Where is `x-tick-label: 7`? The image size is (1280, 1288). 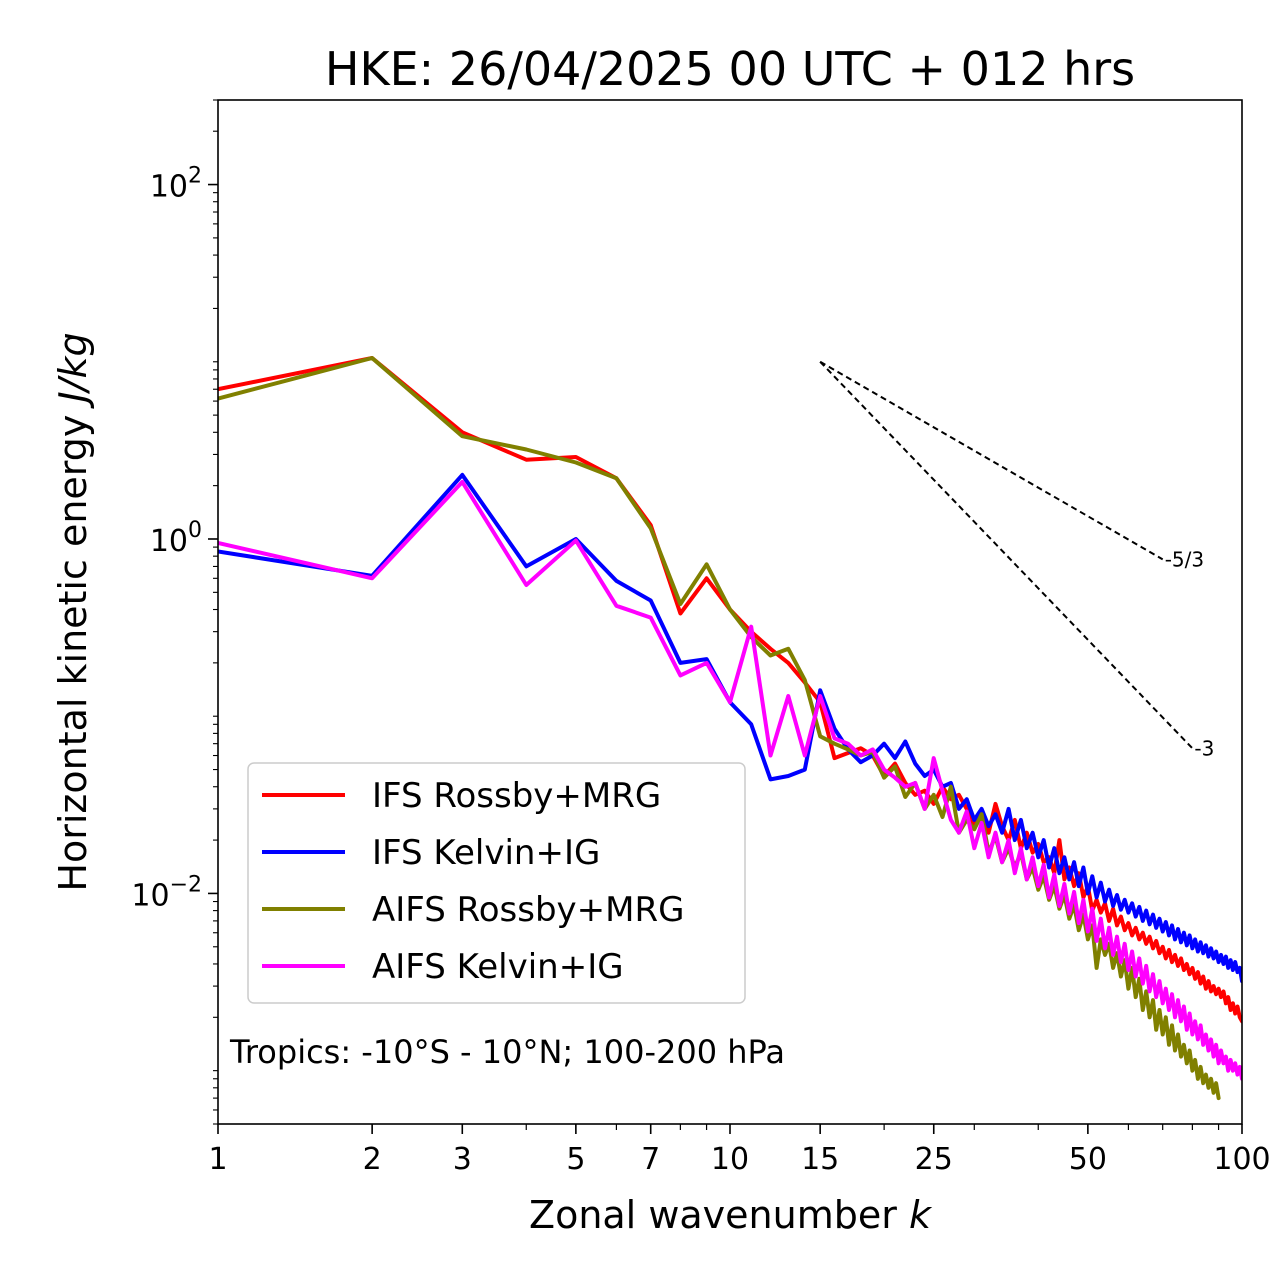
x-tick-label: 7 is located at coordinates (650, 1159).